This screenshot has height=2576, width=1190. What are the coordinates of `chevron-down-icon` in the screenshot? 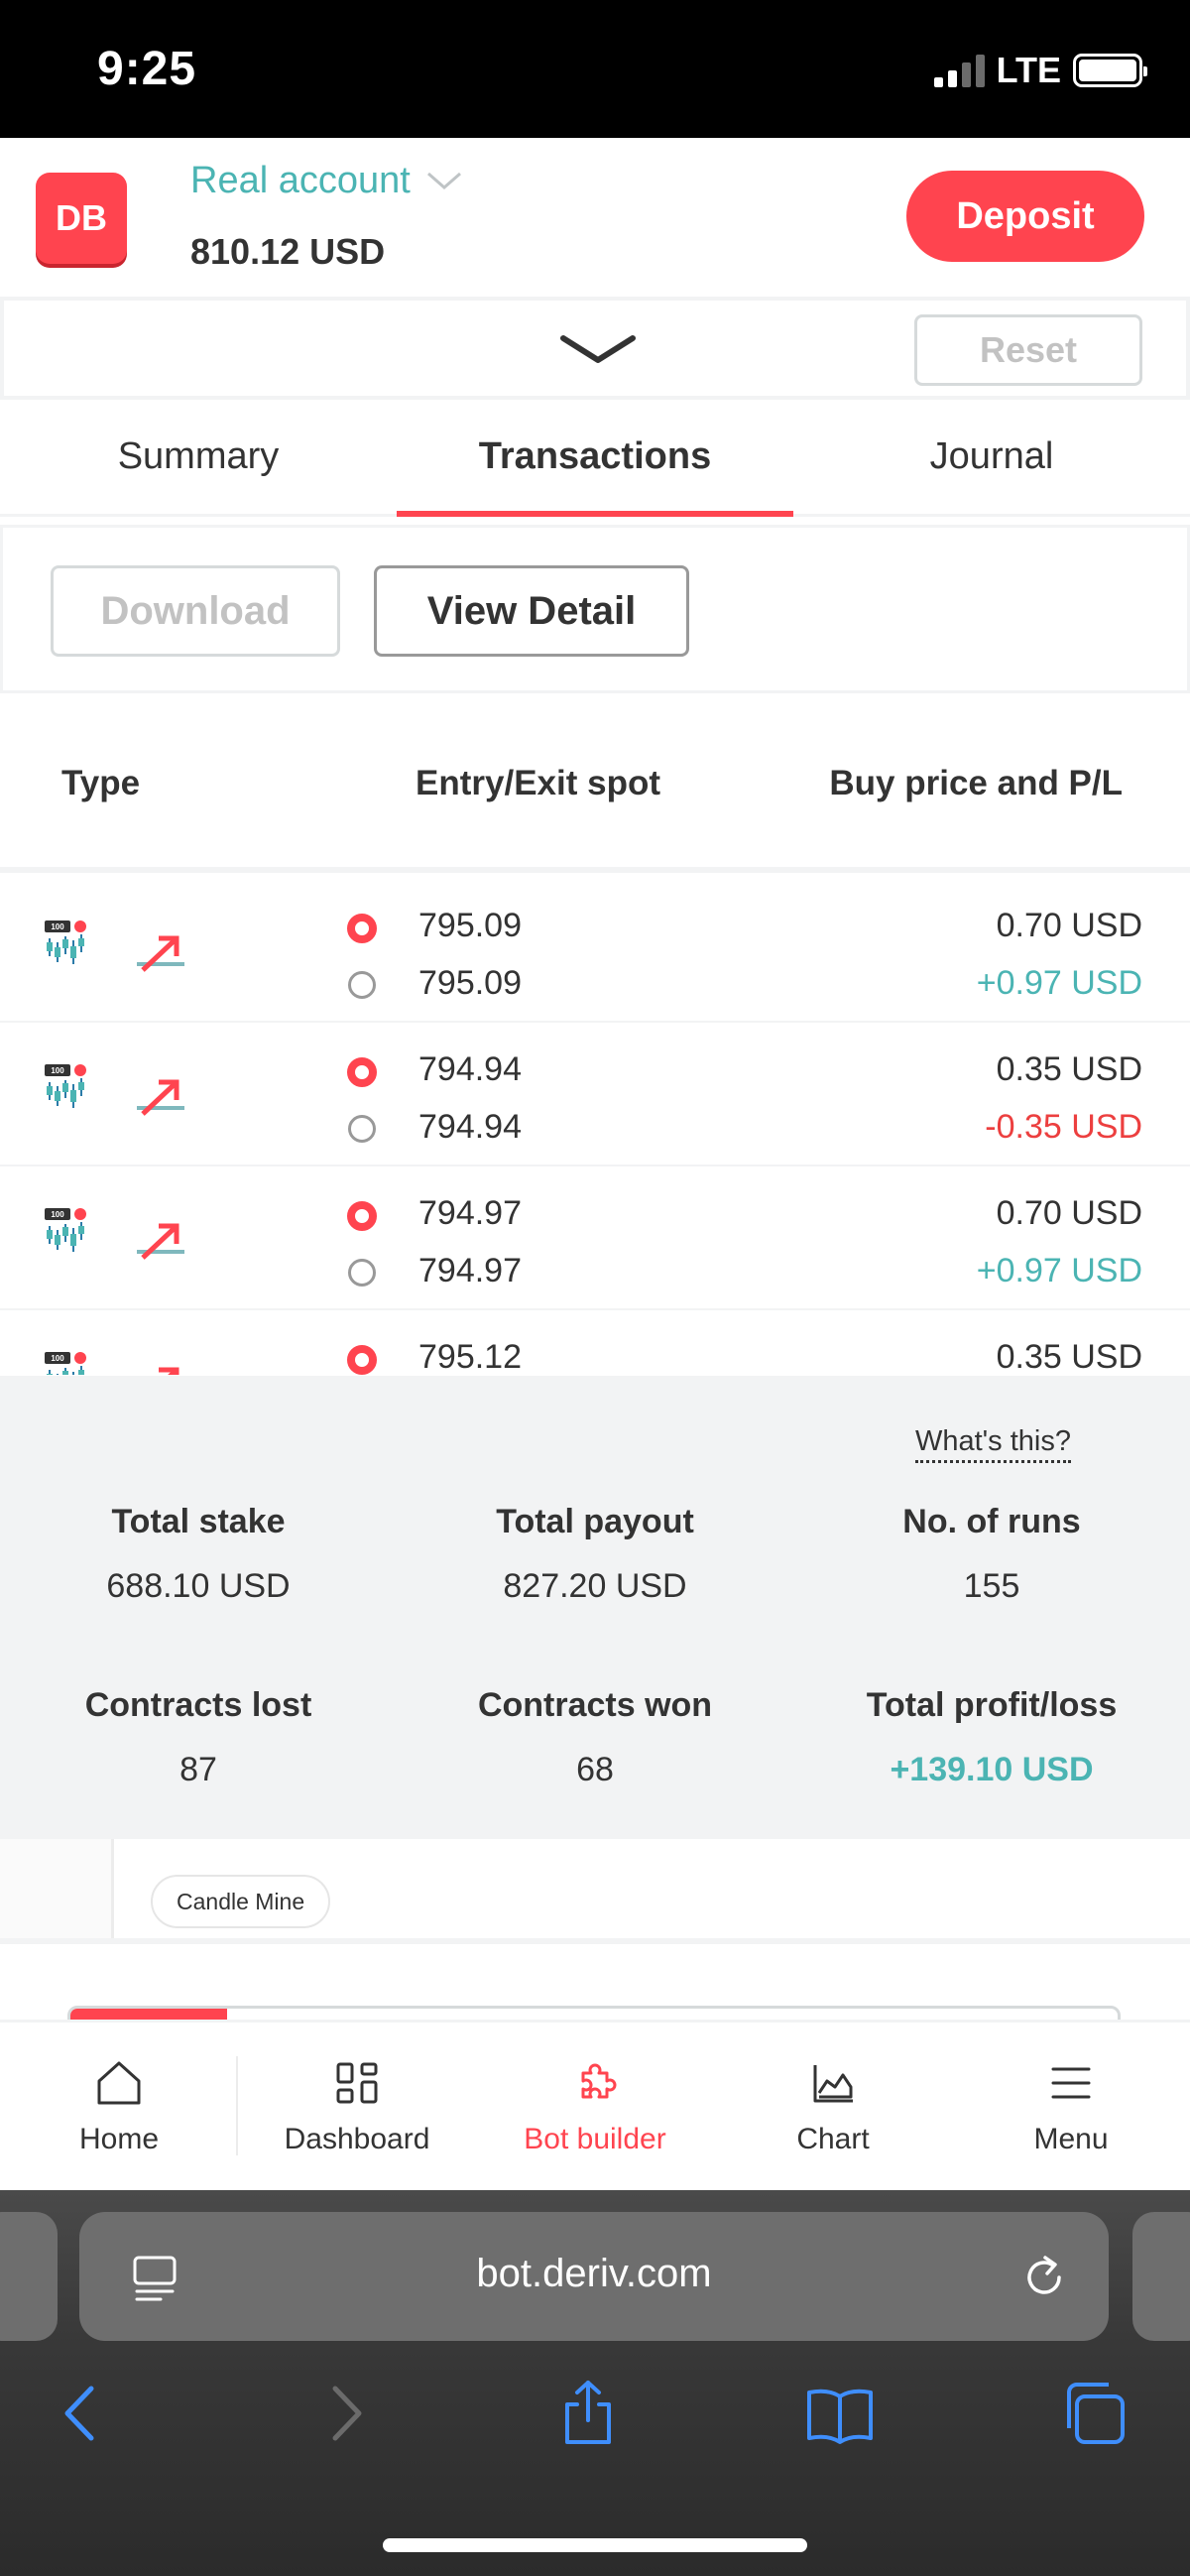 It's located at (443, 180).